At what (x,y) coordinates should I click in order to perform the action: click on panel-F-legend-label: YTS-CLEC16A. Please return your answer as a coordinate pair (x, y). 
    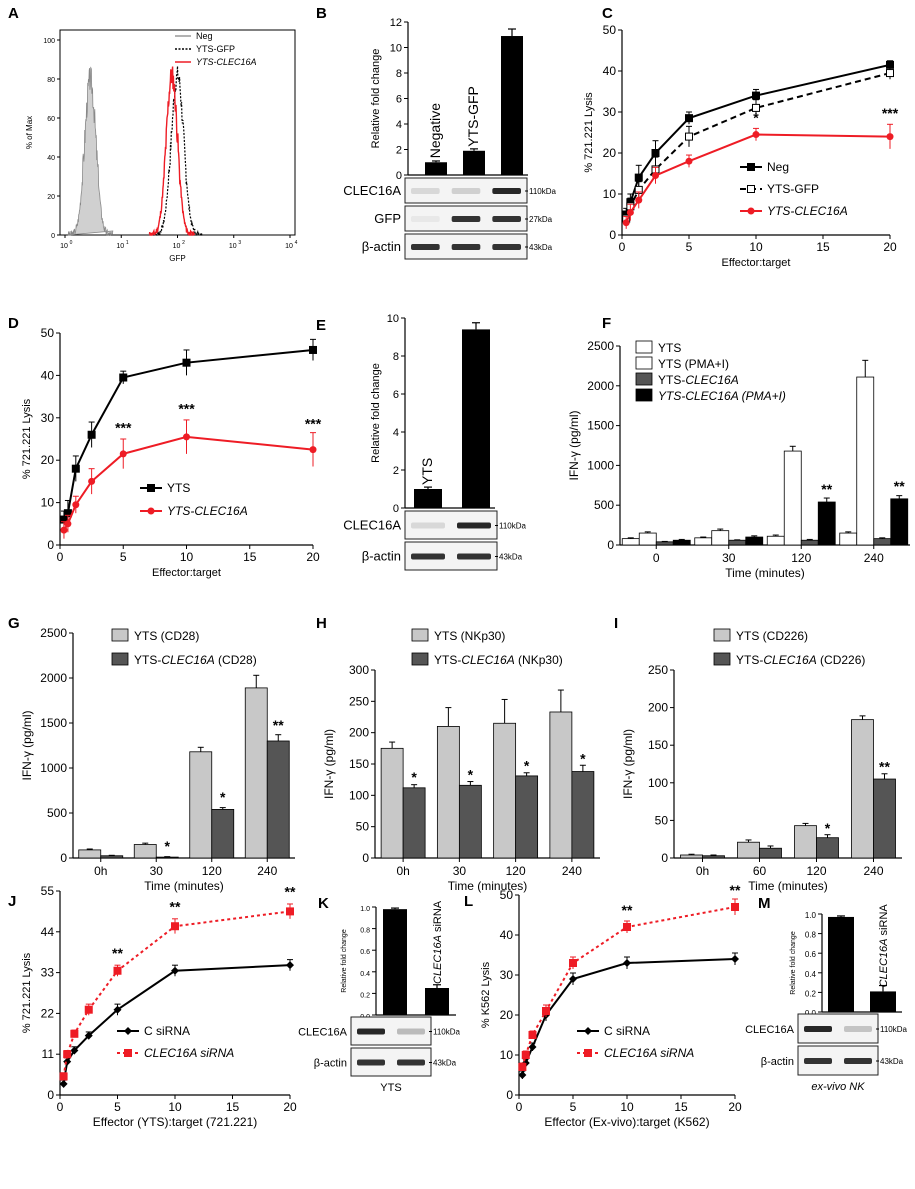
    Looking at the image, I should click on (698, 380).